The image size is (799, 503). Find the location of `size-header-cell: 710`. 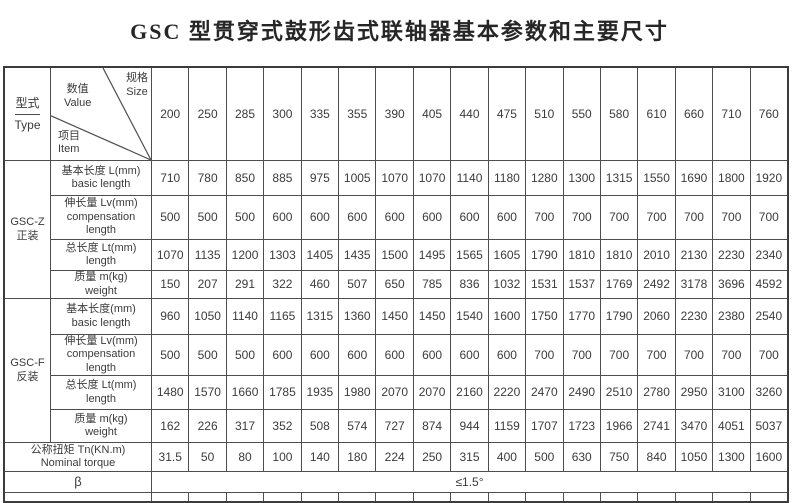

size-header-cell: 710 is located at coordinates (731, 114).